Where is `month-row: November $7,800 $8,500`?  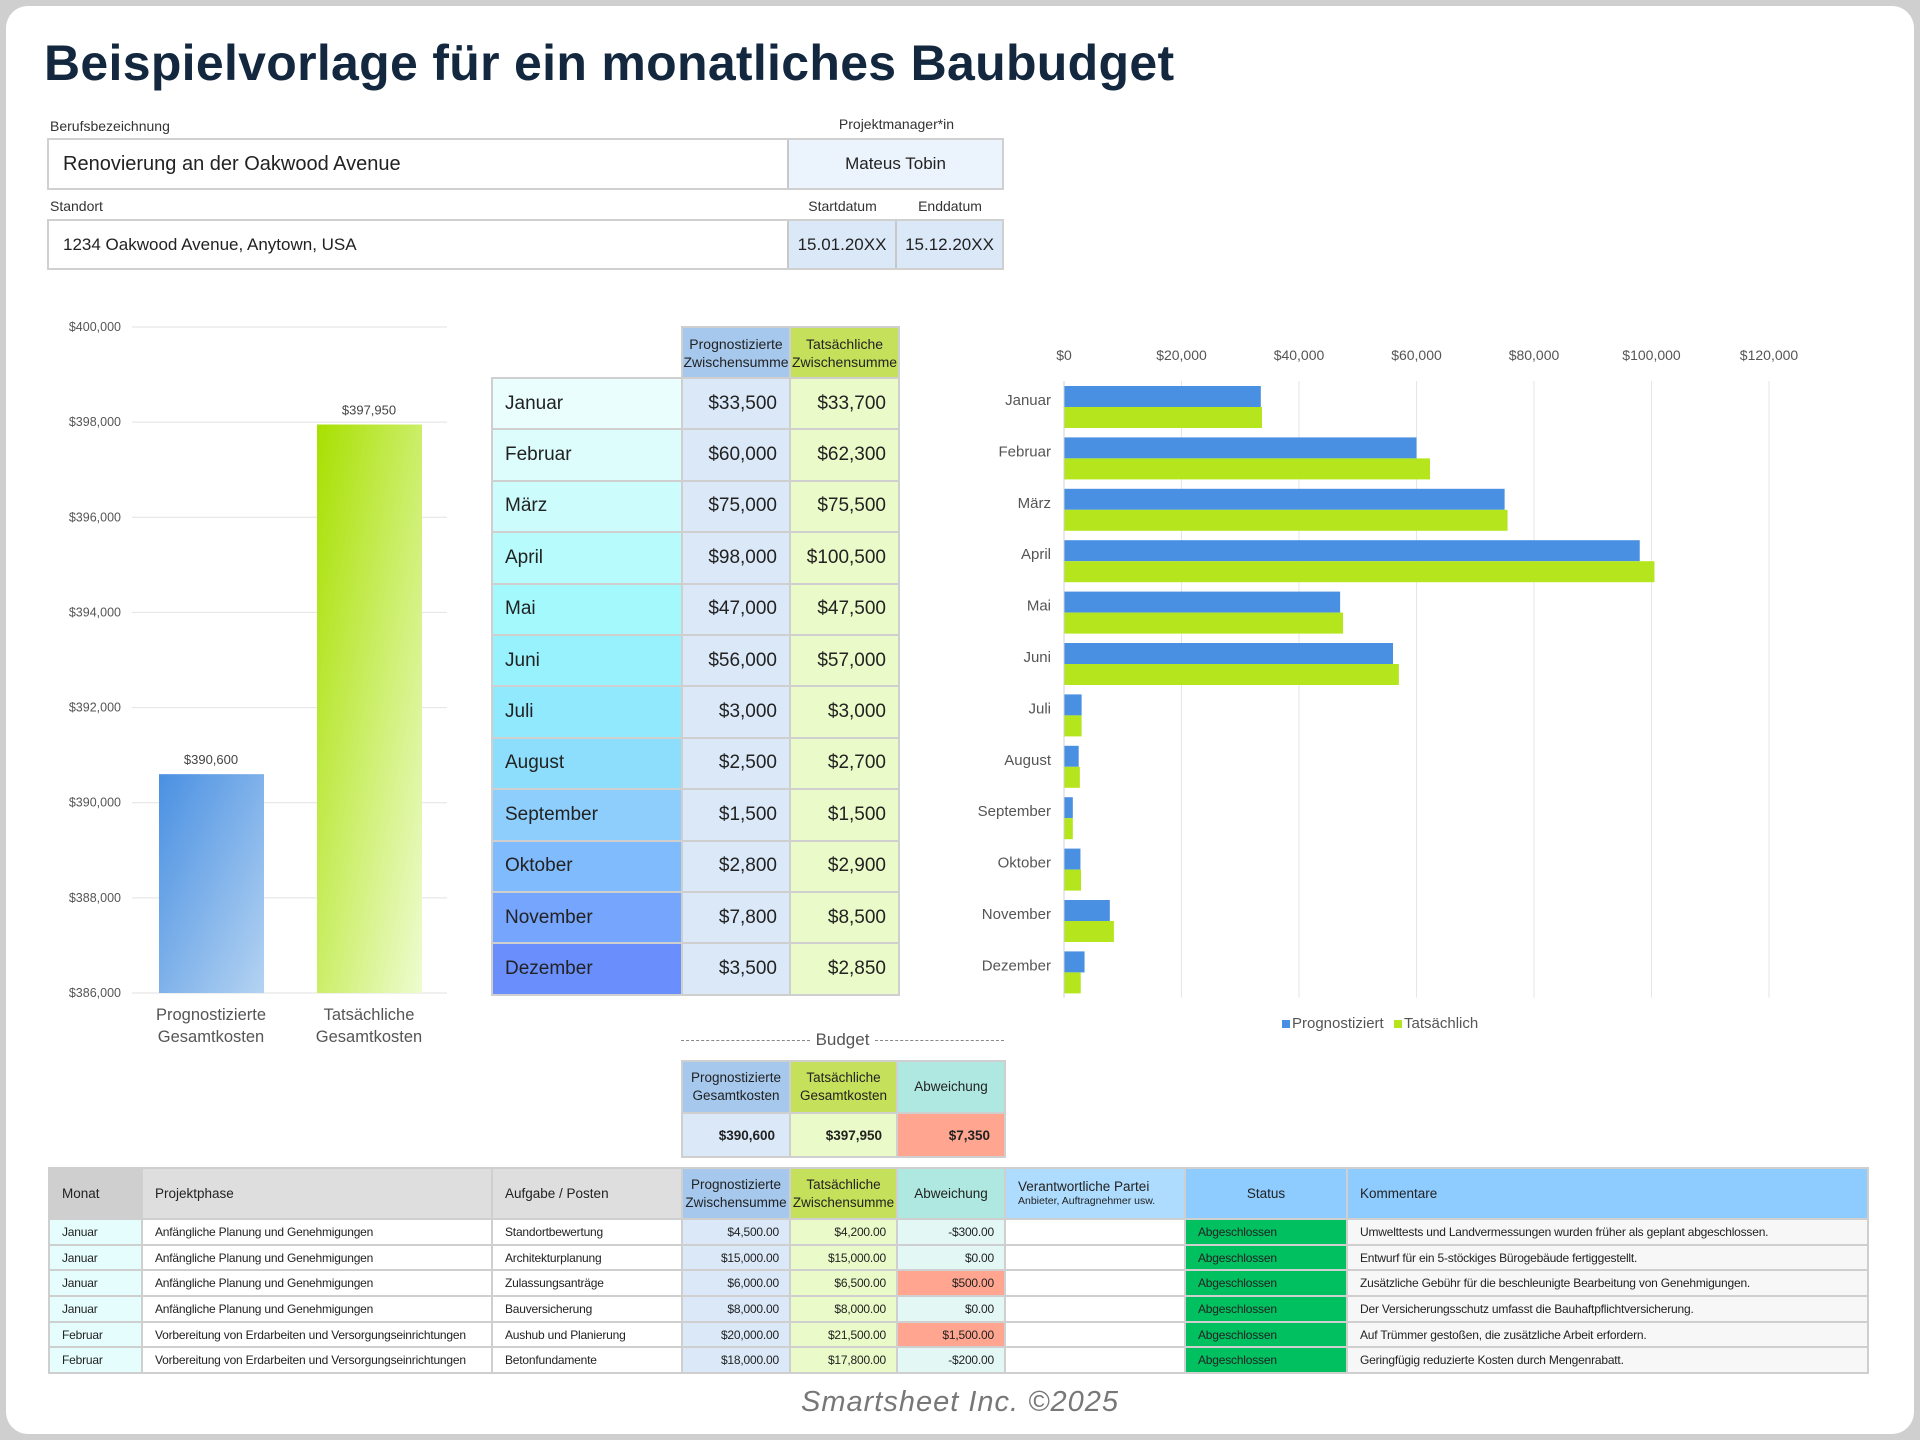 month-row: November $7,800 $8,500 is located at coordinates (695, 917).